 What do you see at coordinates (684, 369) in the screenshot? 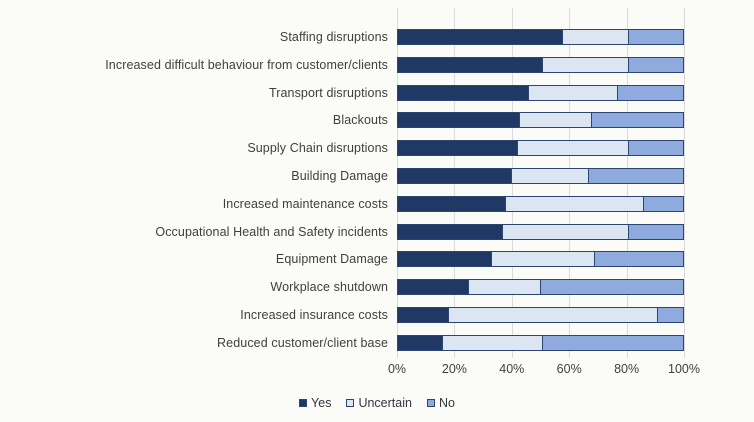
I see `x-tick-label: 100%` at bounding box center [684, 369].